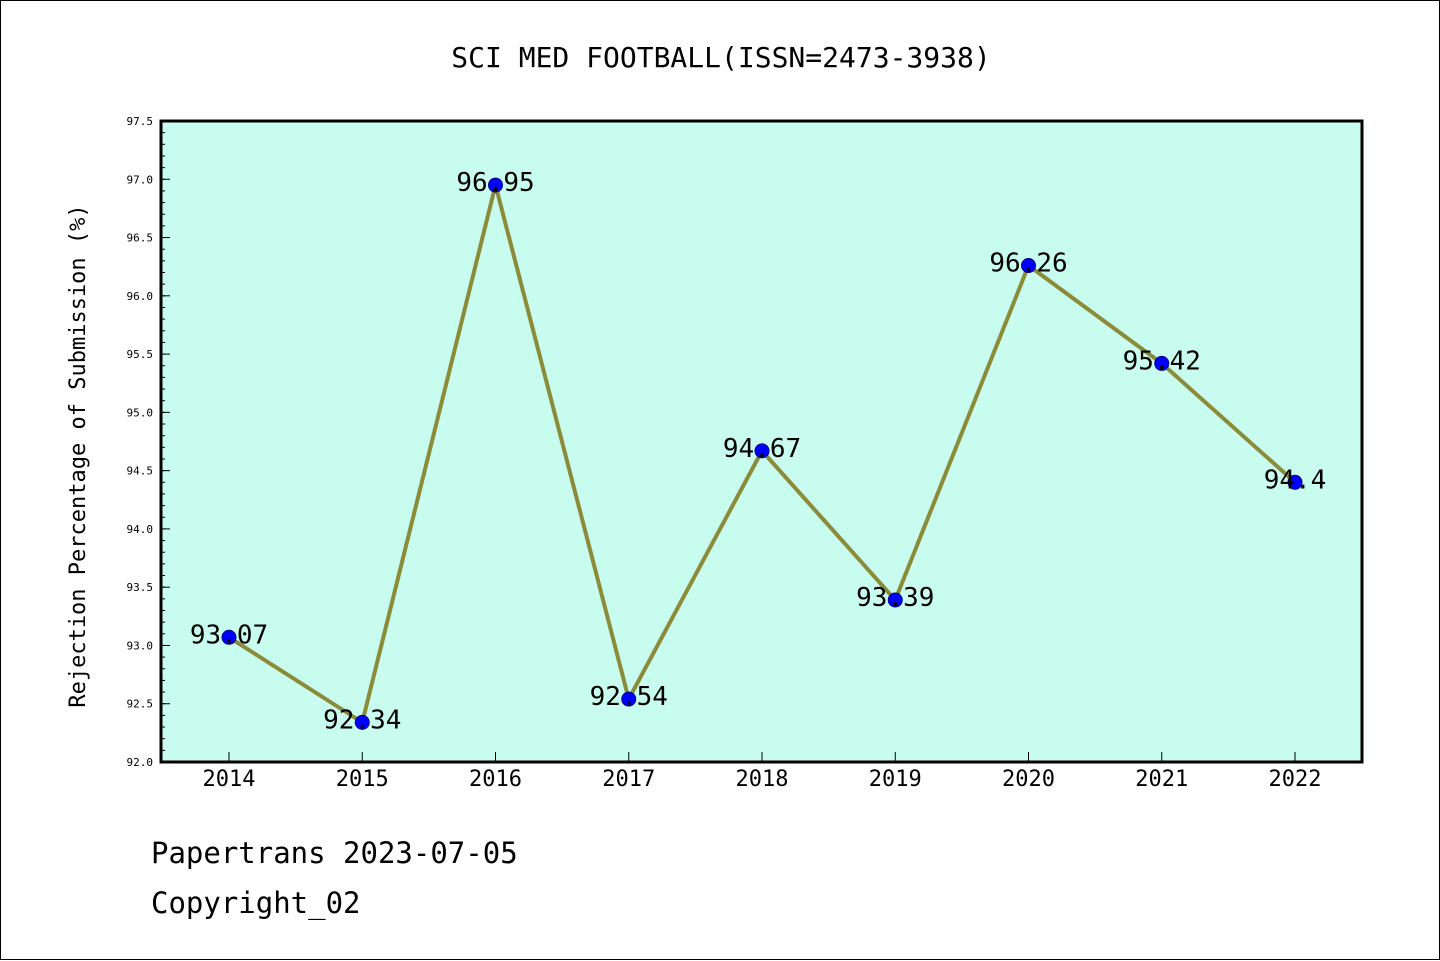 The image size is (1440, 961). What do you see at coordinates (140, 762) in the screenshot?
I see `y-tick-label: 92.0` at bounding box center [140, 762].